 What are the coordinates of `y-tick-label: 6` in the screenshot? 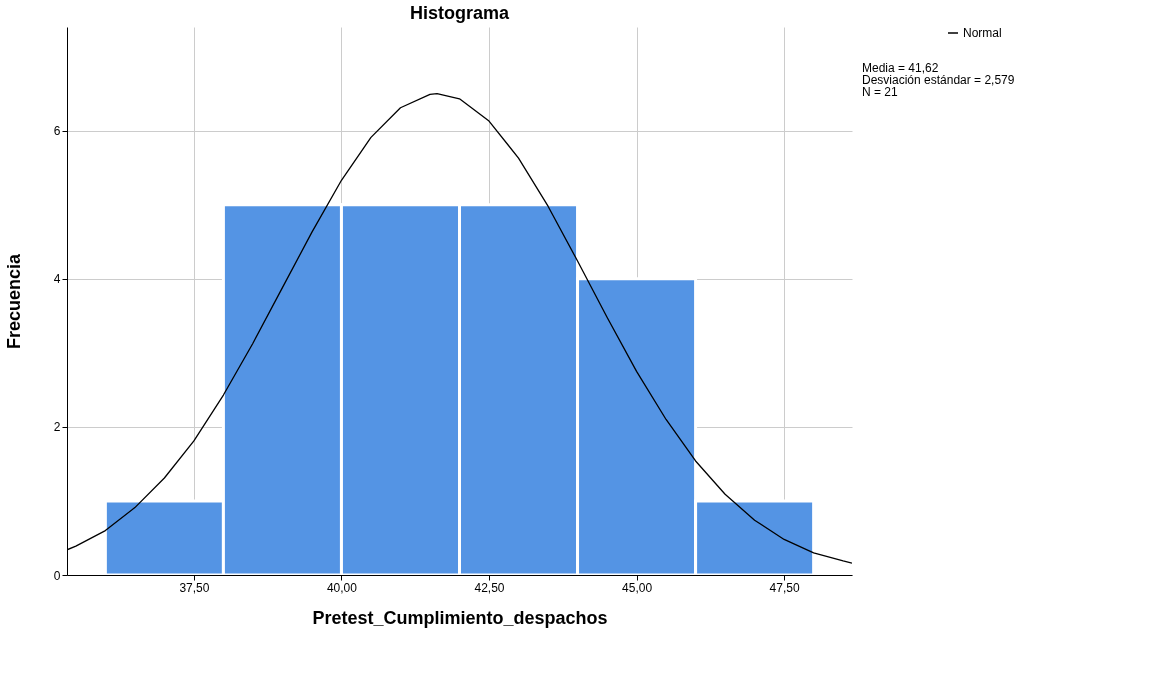 It's located at (57, 131).